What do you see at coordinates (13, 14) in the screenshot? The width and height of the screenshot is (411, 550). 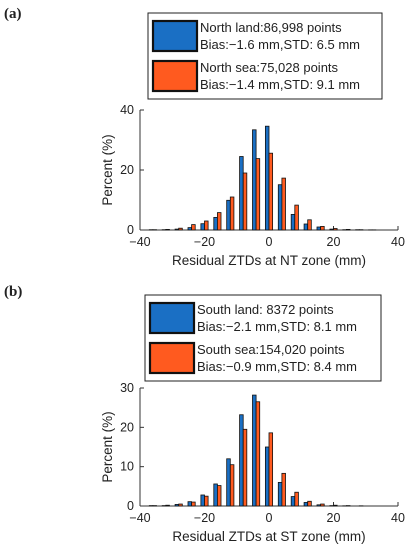 I see `panel-label: (a)` at bounding box center [13, 14].